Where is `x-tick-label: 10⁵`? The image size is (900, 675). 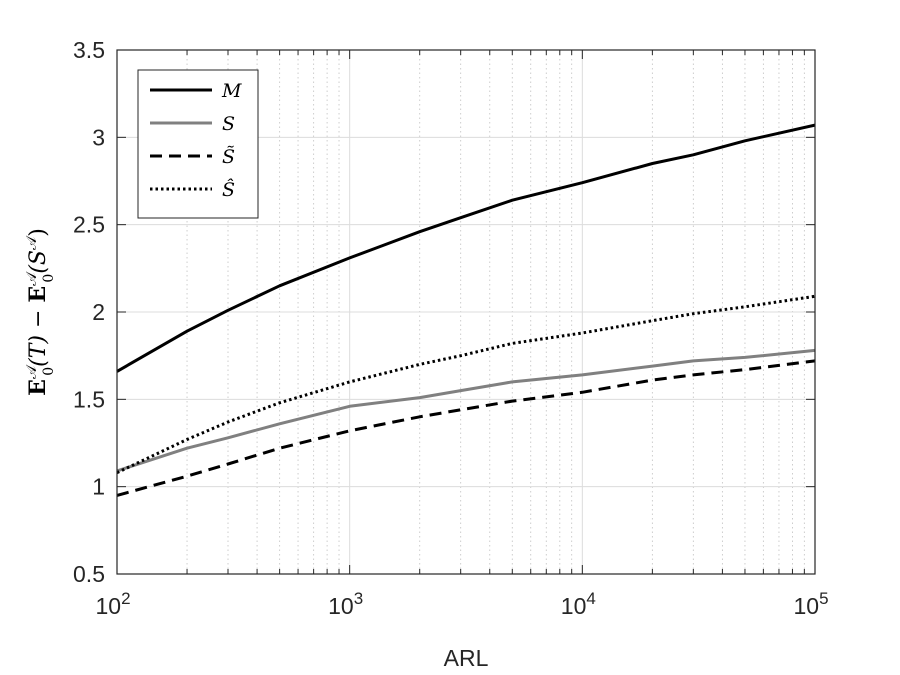 x-tick-label: 10⁵ is located at coordinates (810, 604).